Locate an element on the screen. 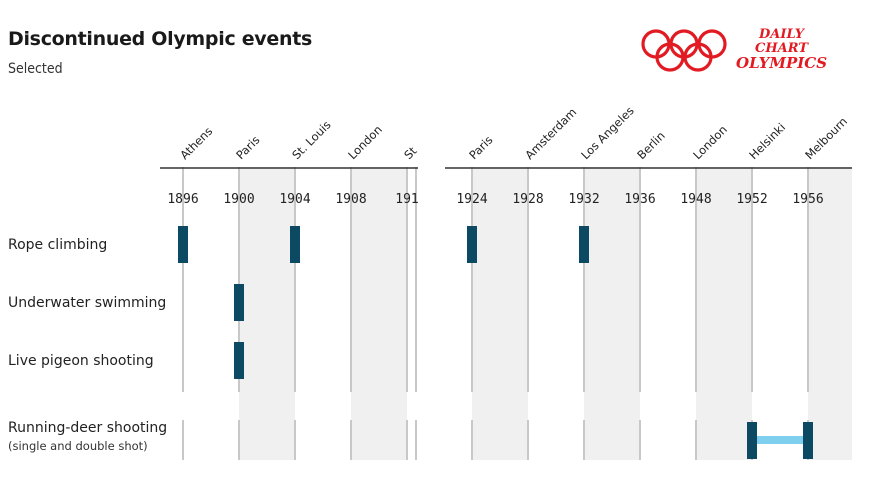 The image size is (879, 494). host-city-label: St. Louis is located at coordinates (311, 140).